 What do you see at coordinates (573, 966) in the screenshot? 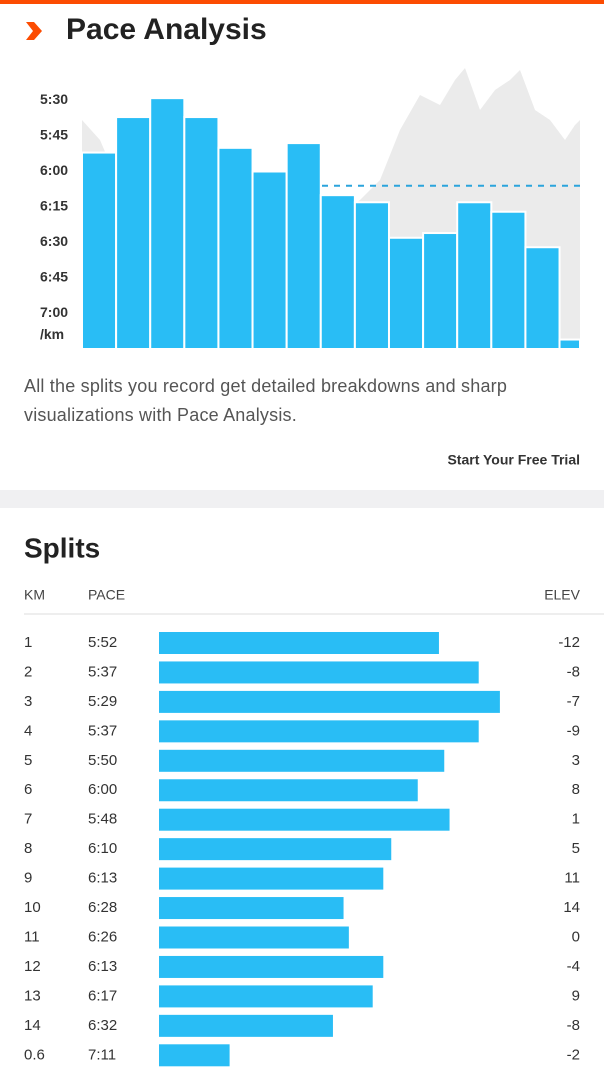
I see `elev-cell: -4` at bounding box center [573, 966].